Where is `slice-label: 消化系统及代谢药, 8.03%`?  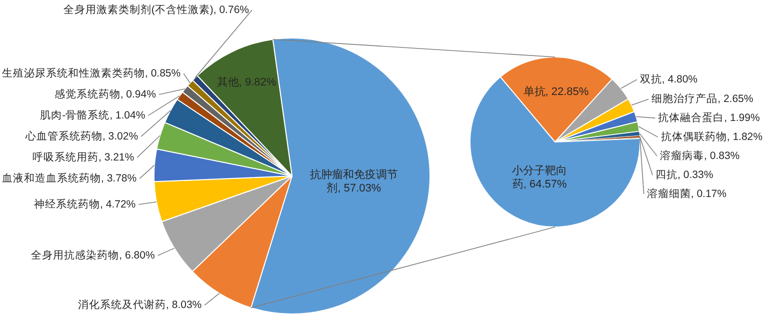
slice-label: 消化系统及代谢药, 8.03% is located at coordinates (140, 305).